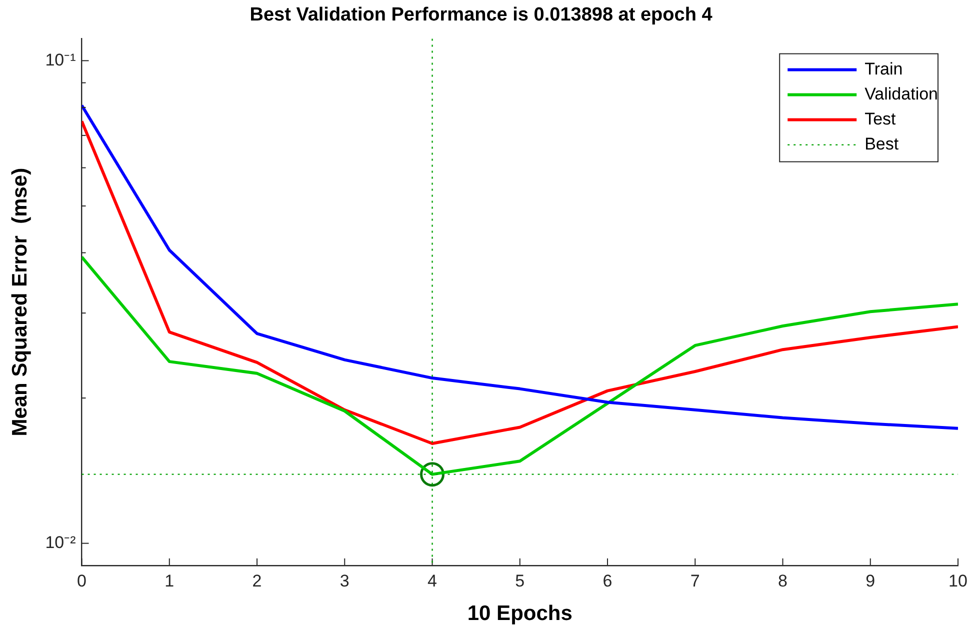 The image size is (980, 637). I want to click on x-tick-label: 0, so click(82, 580).